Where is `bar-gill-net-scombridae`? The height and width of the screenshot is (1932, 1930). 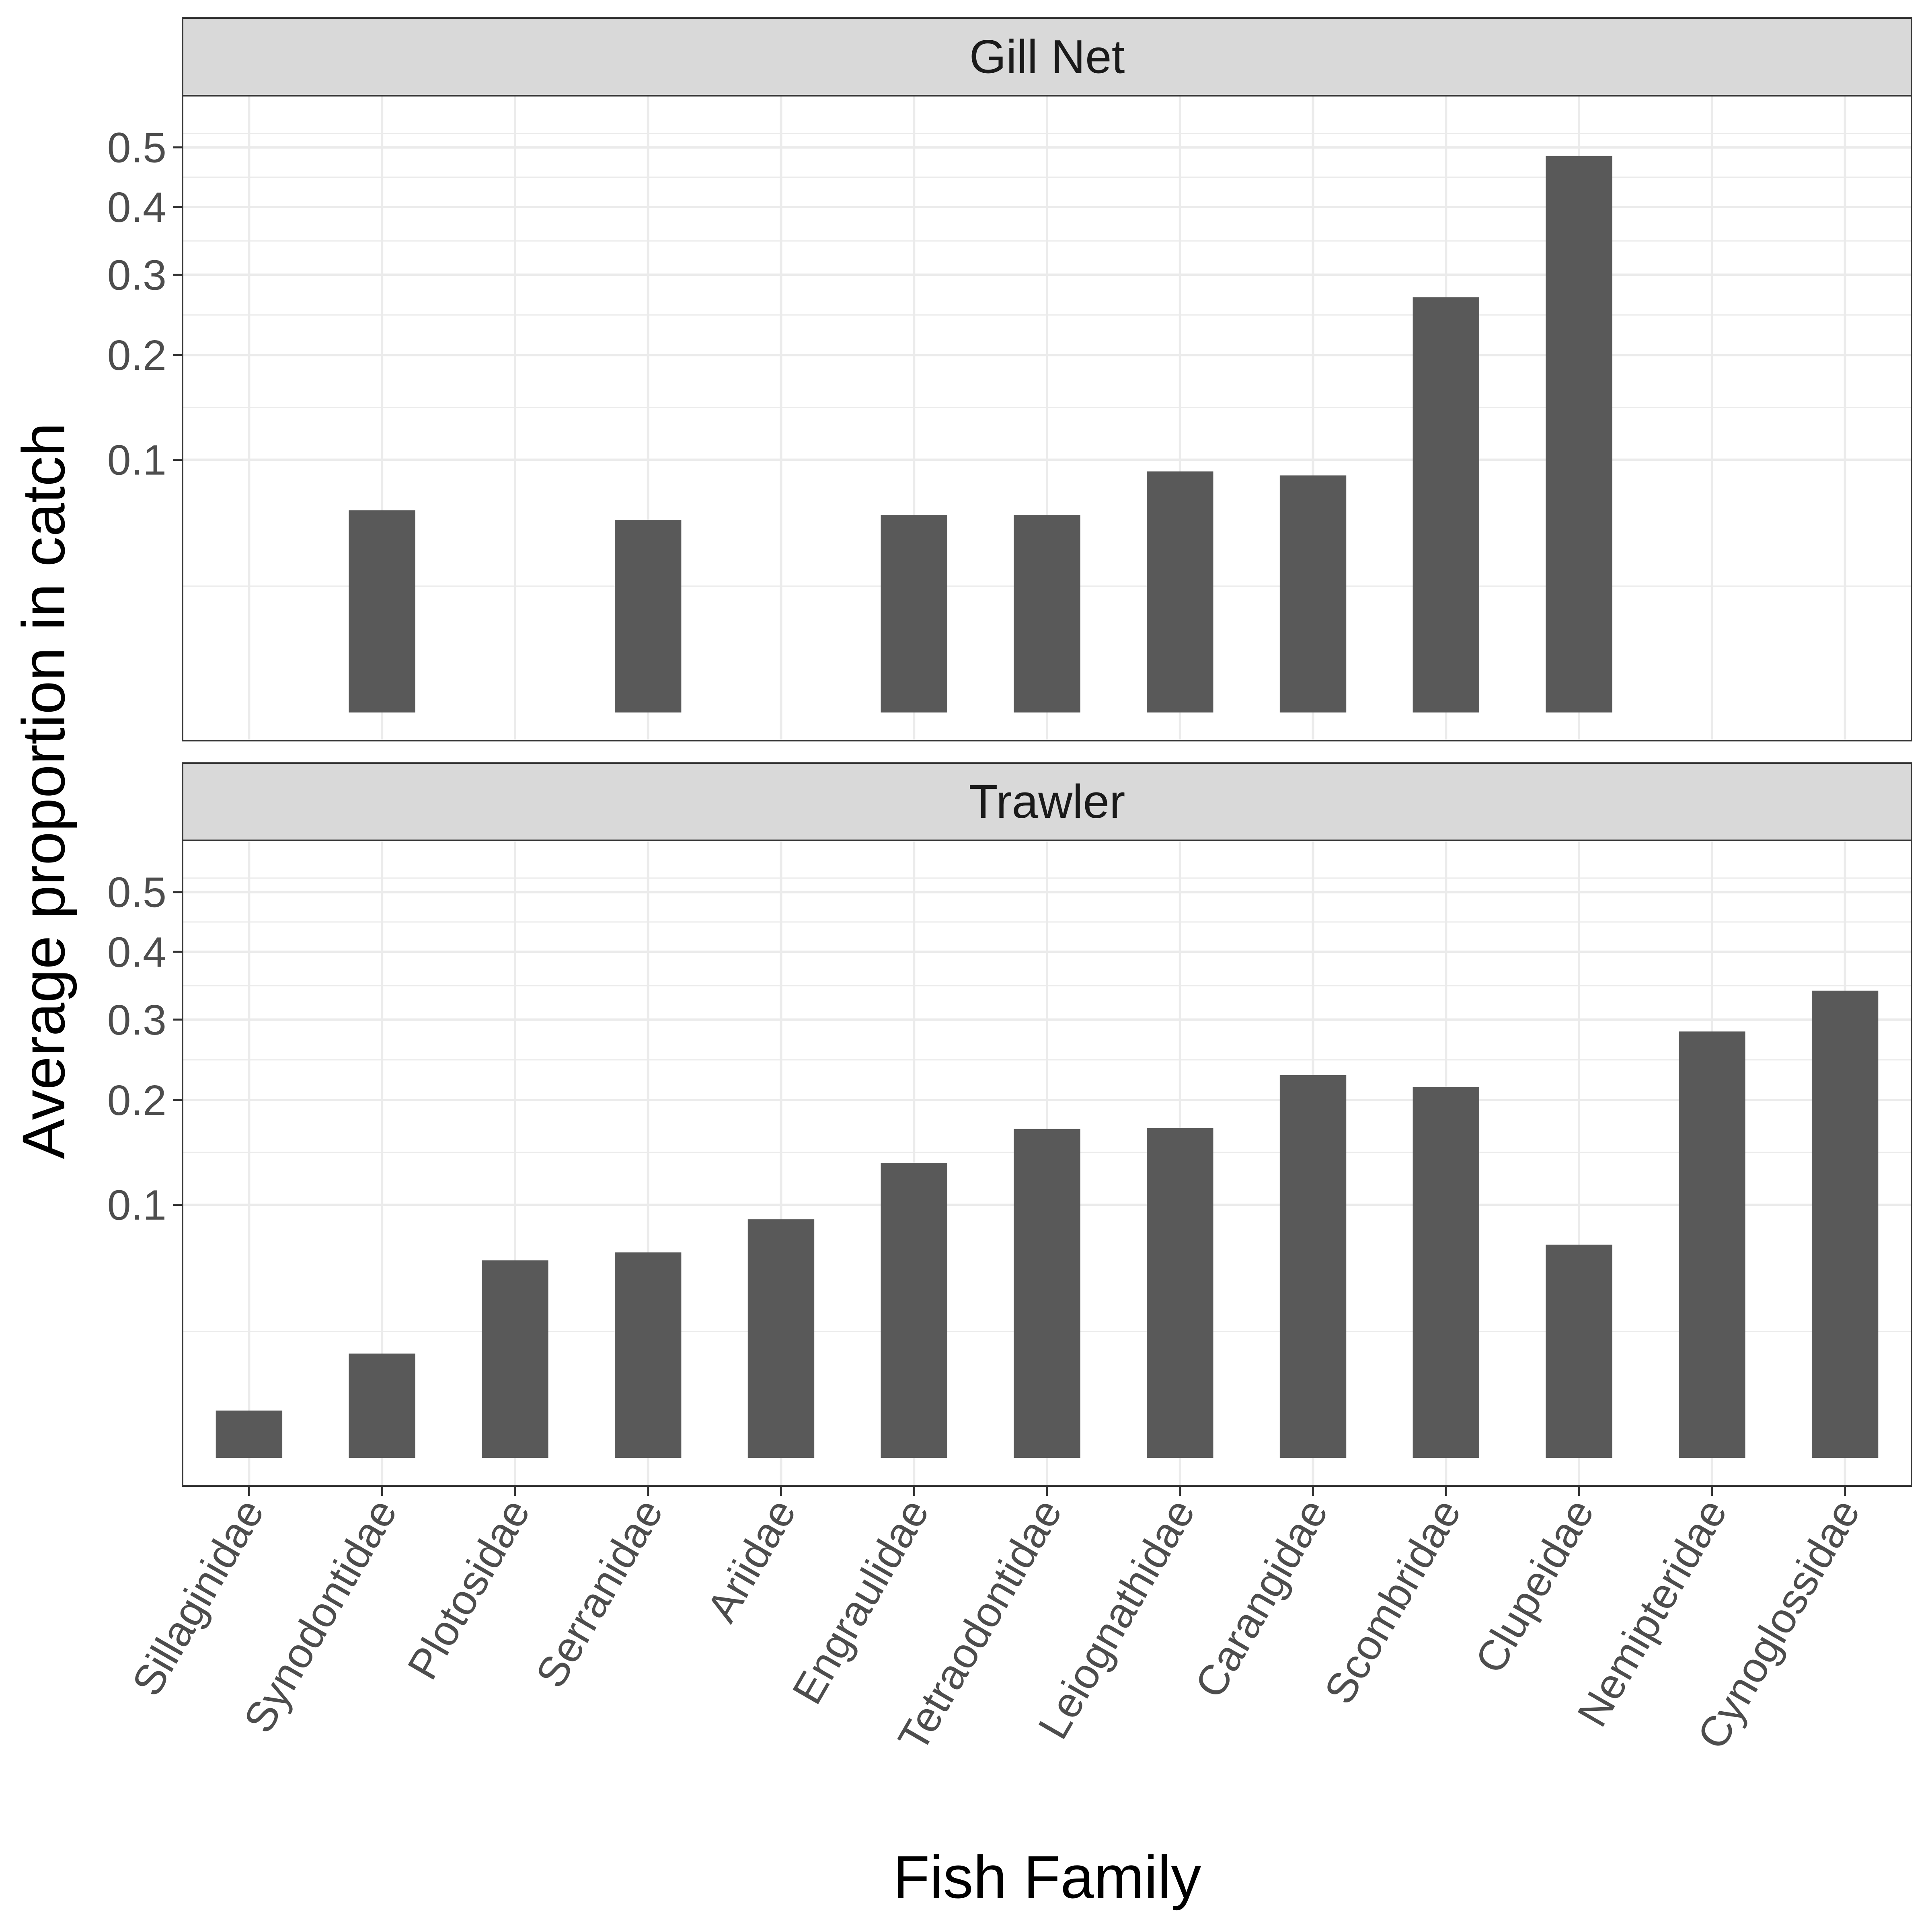 bar-gill-net-scombridae is located at coordinates (1446, 504).